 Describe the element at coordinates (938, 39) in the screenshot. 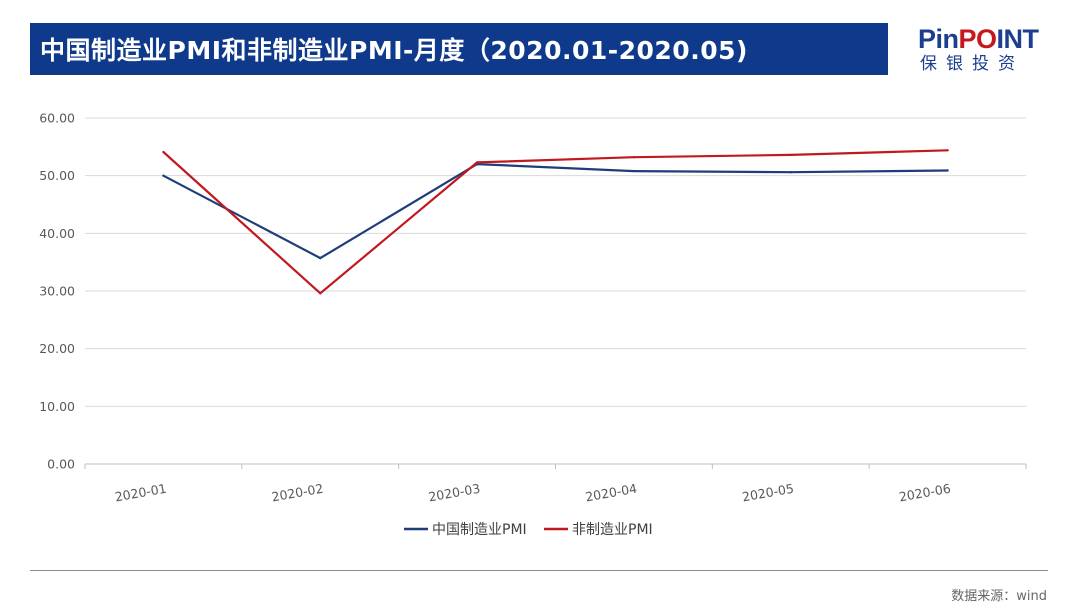

I see `logo-prefix: Pin` at that location.